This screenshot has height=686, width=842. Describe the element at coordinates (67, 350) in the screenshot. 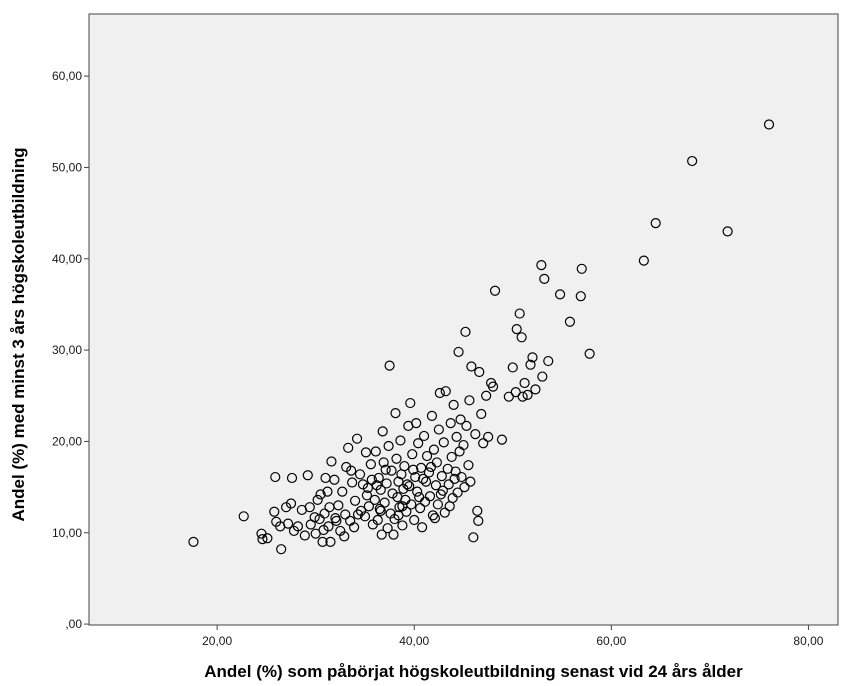

I see `y-tick-label: 30,00` at that location.